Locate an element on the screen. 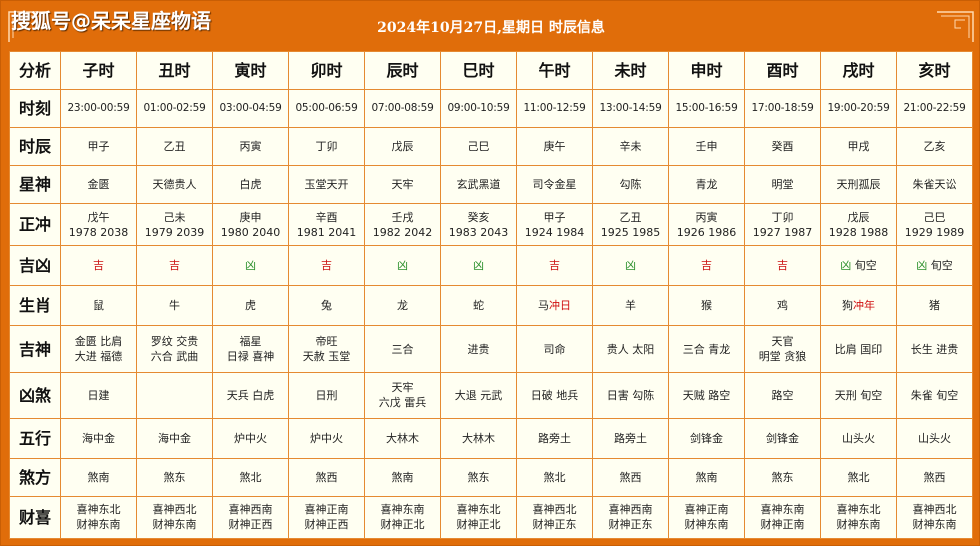 The width and height of the screenshot is (980, 546). table-cell: 天牢 is located at coordinates (402, 185).